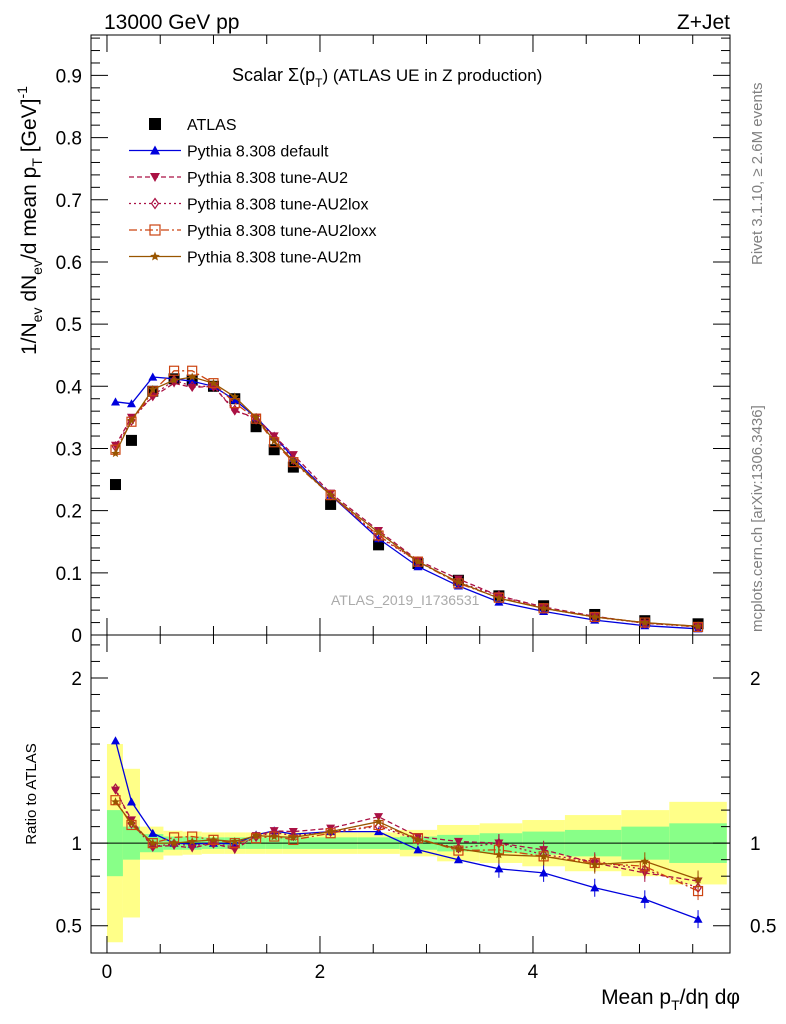 The height and width of the screenshot is (1024, 786). I want to click on svg-text: Rivet 3.1.10, ≥ 2.6M events, so click(757, 174).